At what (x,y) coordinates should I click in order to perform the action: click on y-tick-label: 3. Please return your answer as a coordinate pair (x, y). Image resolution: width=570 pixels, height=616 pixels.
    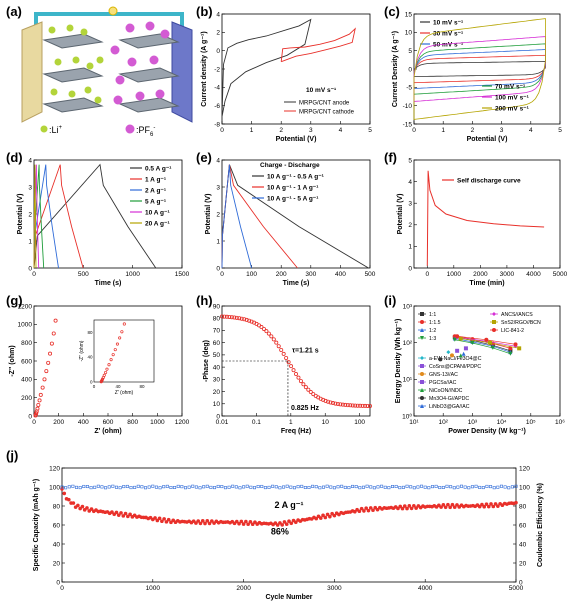
    Looking at the image, I should click on (218, 187).